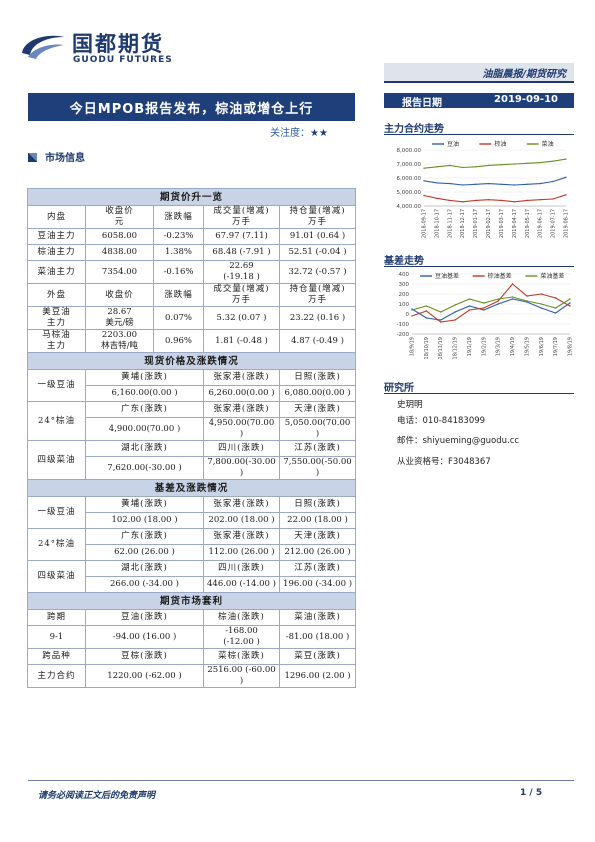 Image resolution: width=595 pixels, height=842 pixels. What do you see at coordinates (527, 346) in the screenshot?
I see `x-tick-label: 19/5/19` at bounding box center [527, 346].